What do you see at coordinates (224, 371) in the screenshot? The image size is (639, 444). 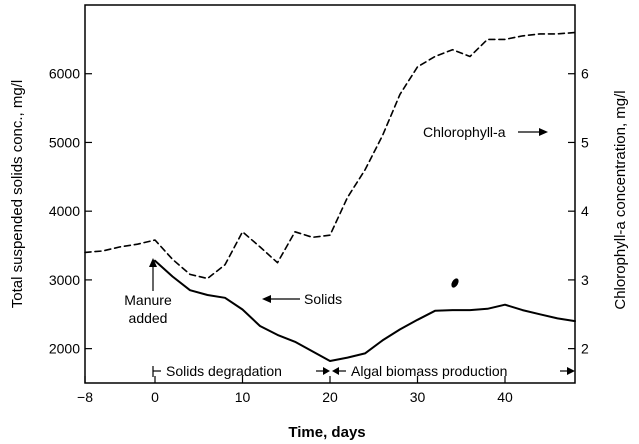 I see `solids-degradation-label: Solids degradation` at bounding box center [224, 371].